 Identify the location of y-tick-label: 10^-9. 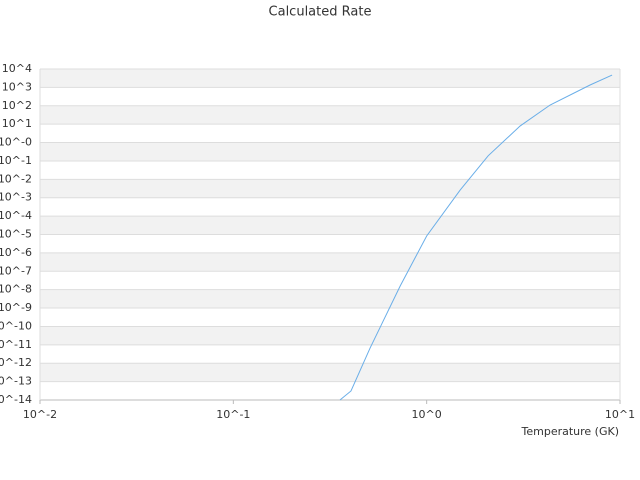
(16, 307).